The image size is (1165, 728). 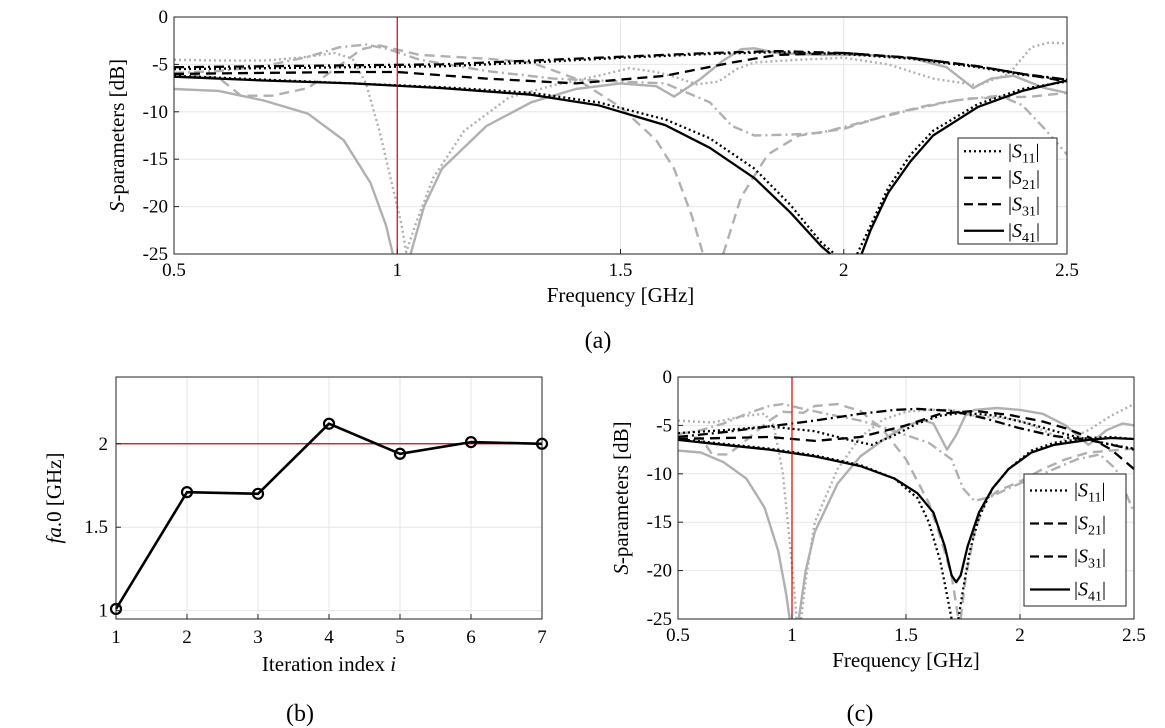 I want to click on y-tick-label: -5, so click(x=664, y=425).